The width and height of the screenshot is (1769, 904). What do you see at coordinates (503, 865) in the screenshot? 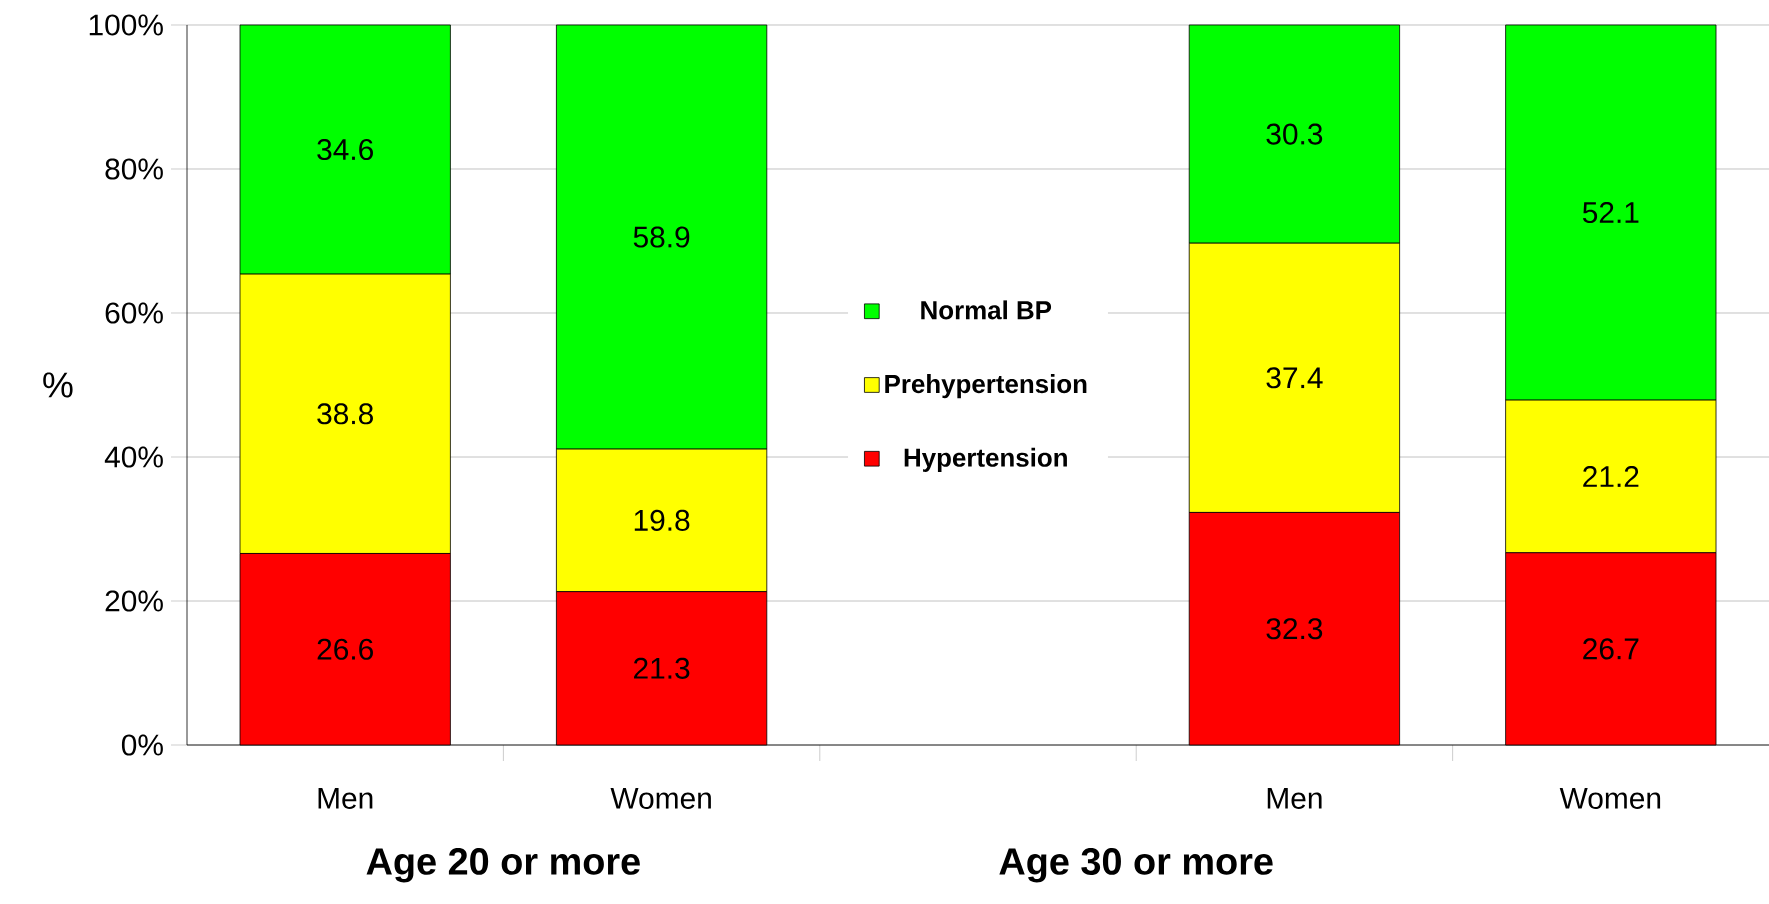
I see `text: Age 20 or more` at bounding box center [503, 865].